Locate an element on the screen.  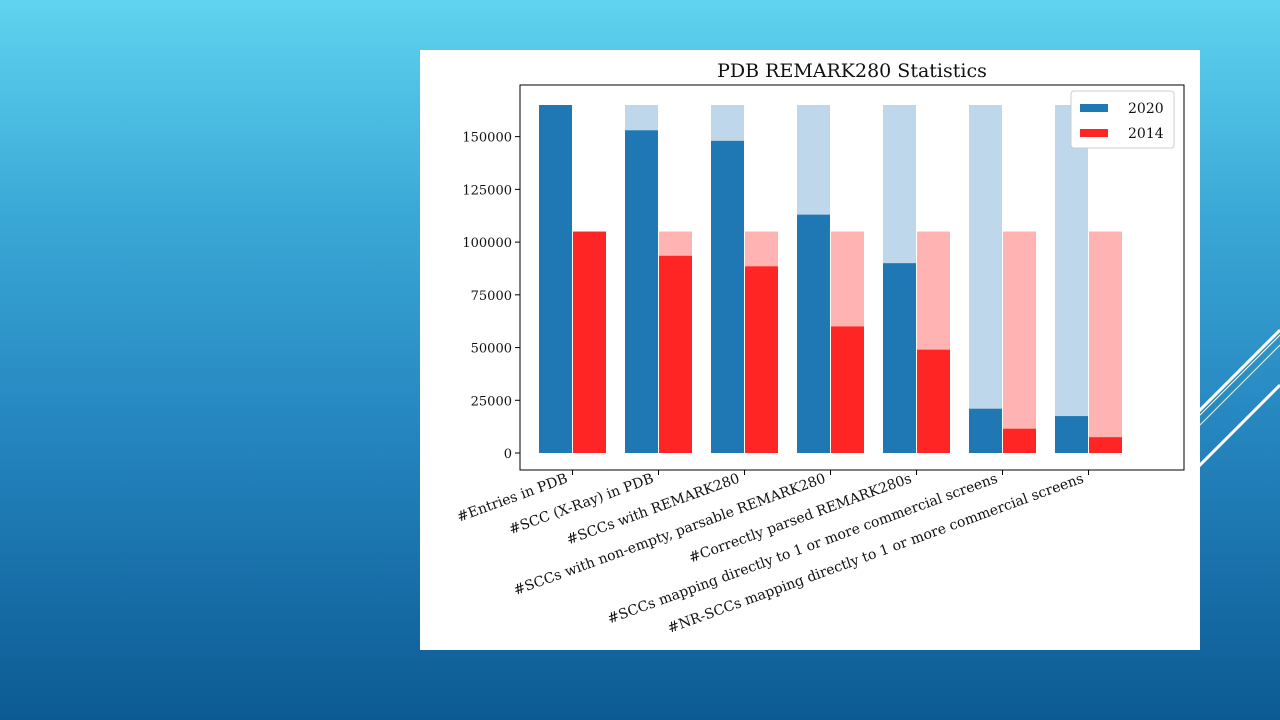
y-tick-label: 150000 is located at coordinates (487, 138).